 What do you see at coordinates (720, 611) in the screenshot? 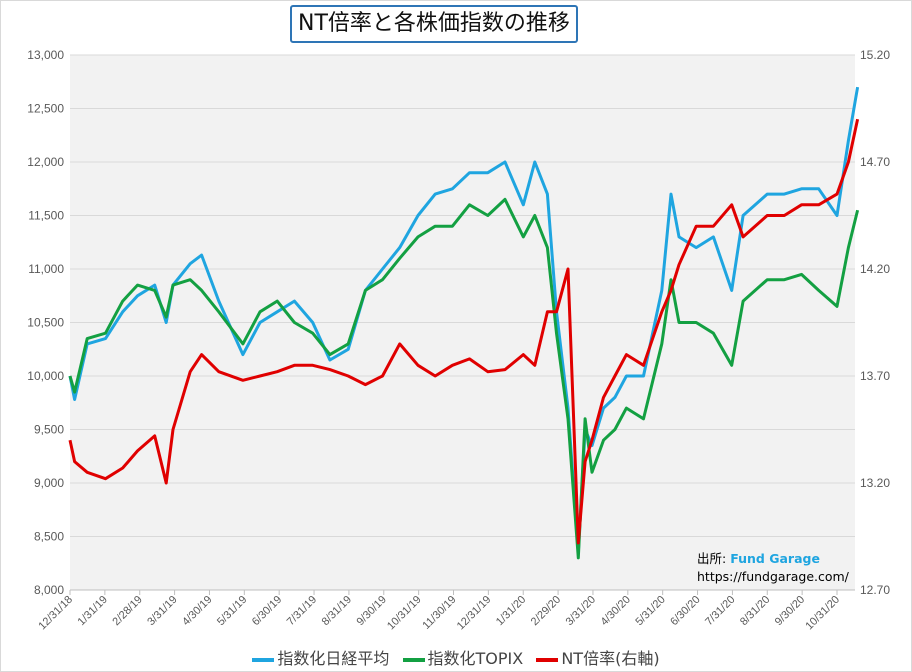
I see `x-tick-label: 7/31/20` at bounding box center [720, 611].